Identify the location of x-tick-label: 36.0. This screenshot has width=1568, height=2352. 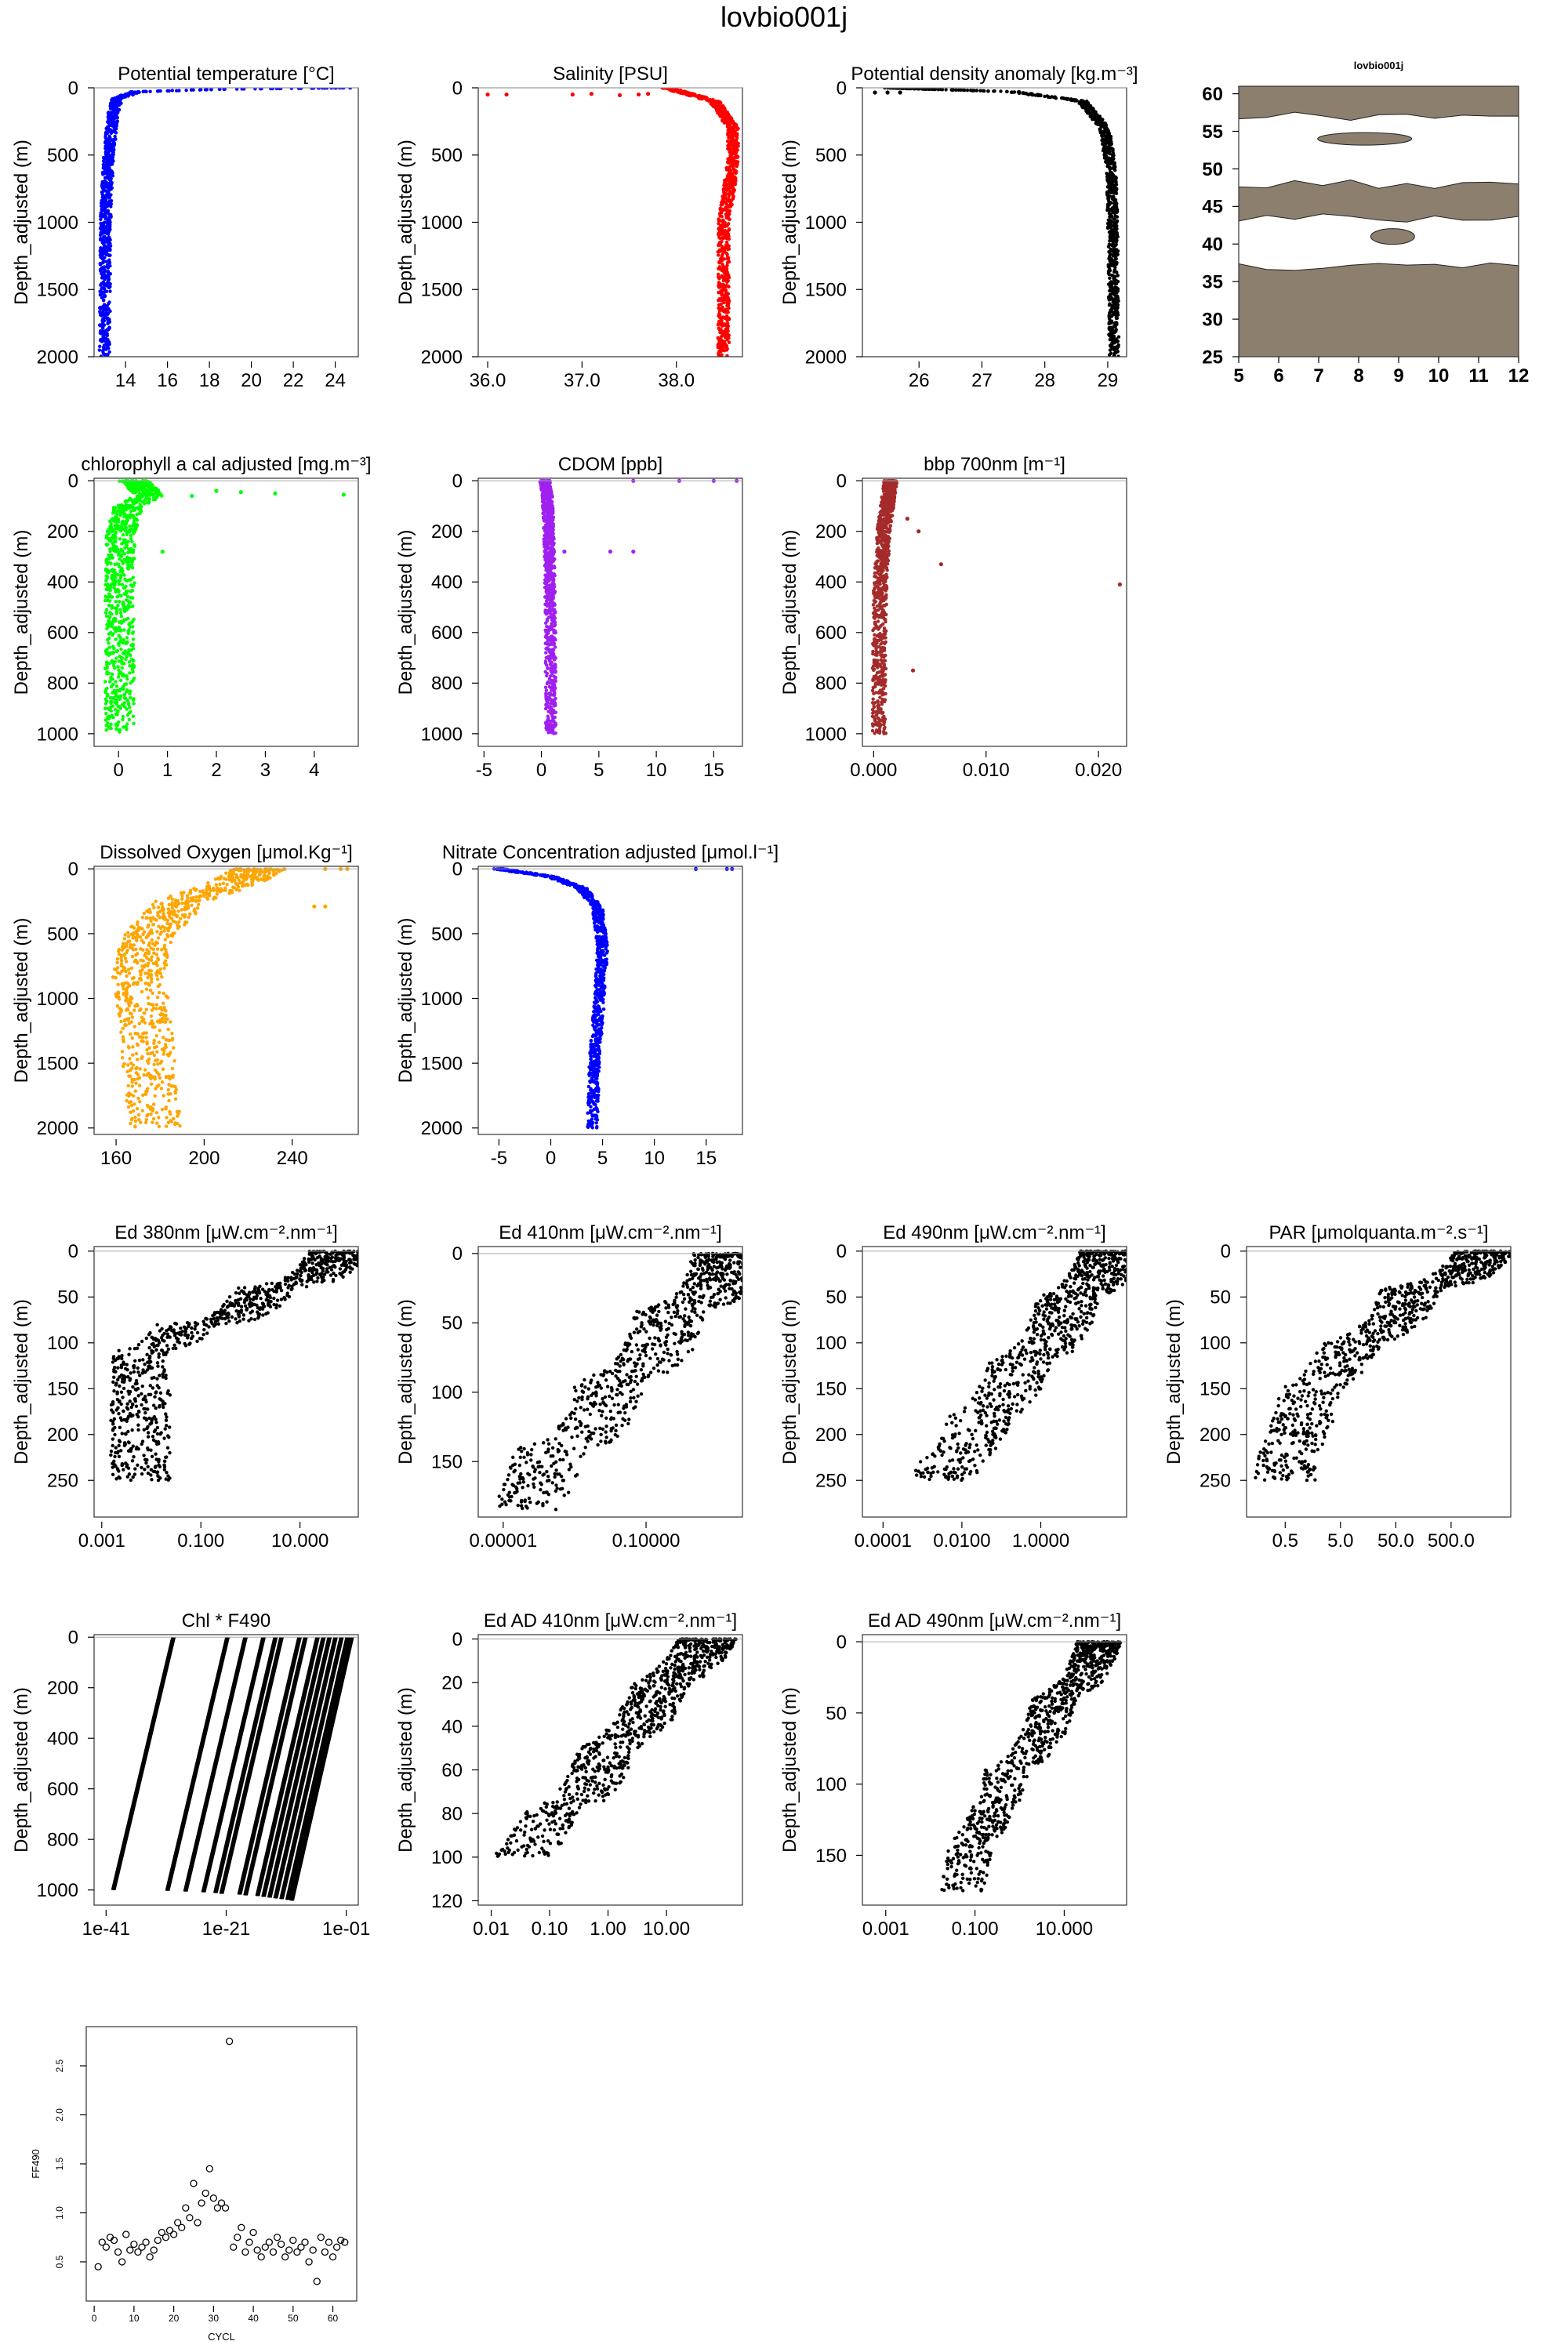
(488, 380).